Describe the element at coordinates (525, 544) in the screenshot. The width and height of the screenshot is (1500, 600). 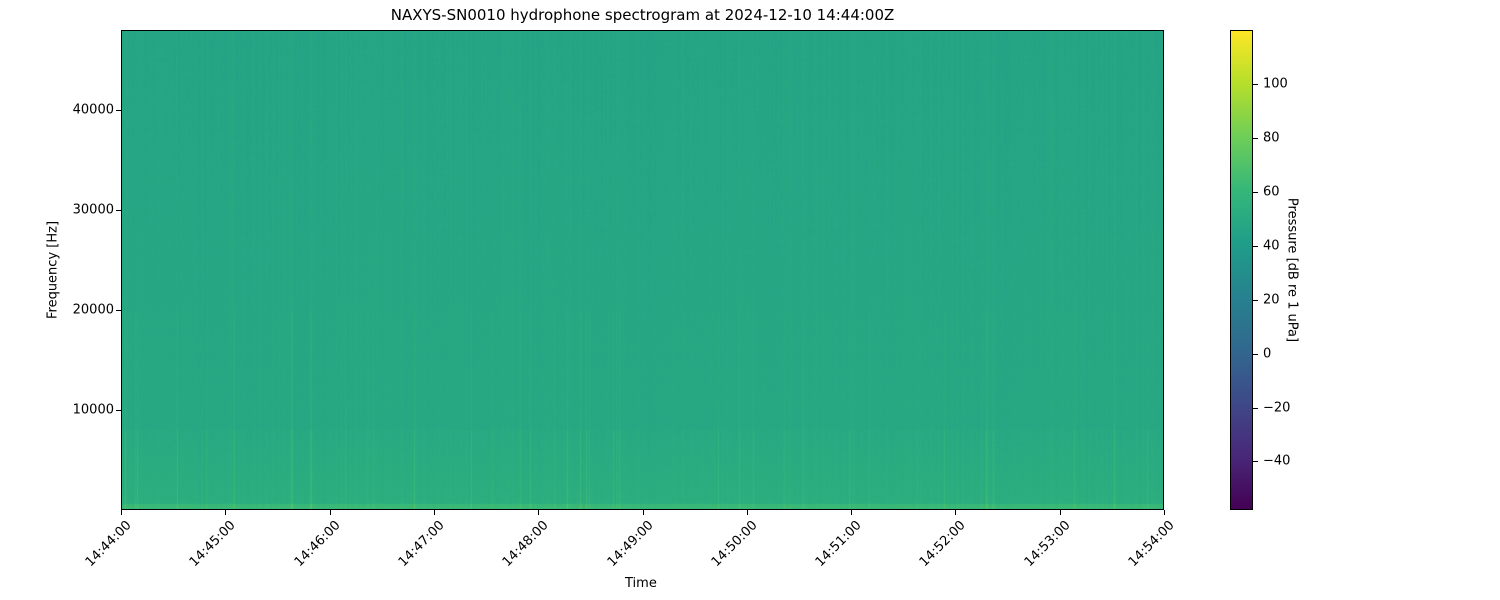
I see `x-tick-label: 14:48:00` at that location.